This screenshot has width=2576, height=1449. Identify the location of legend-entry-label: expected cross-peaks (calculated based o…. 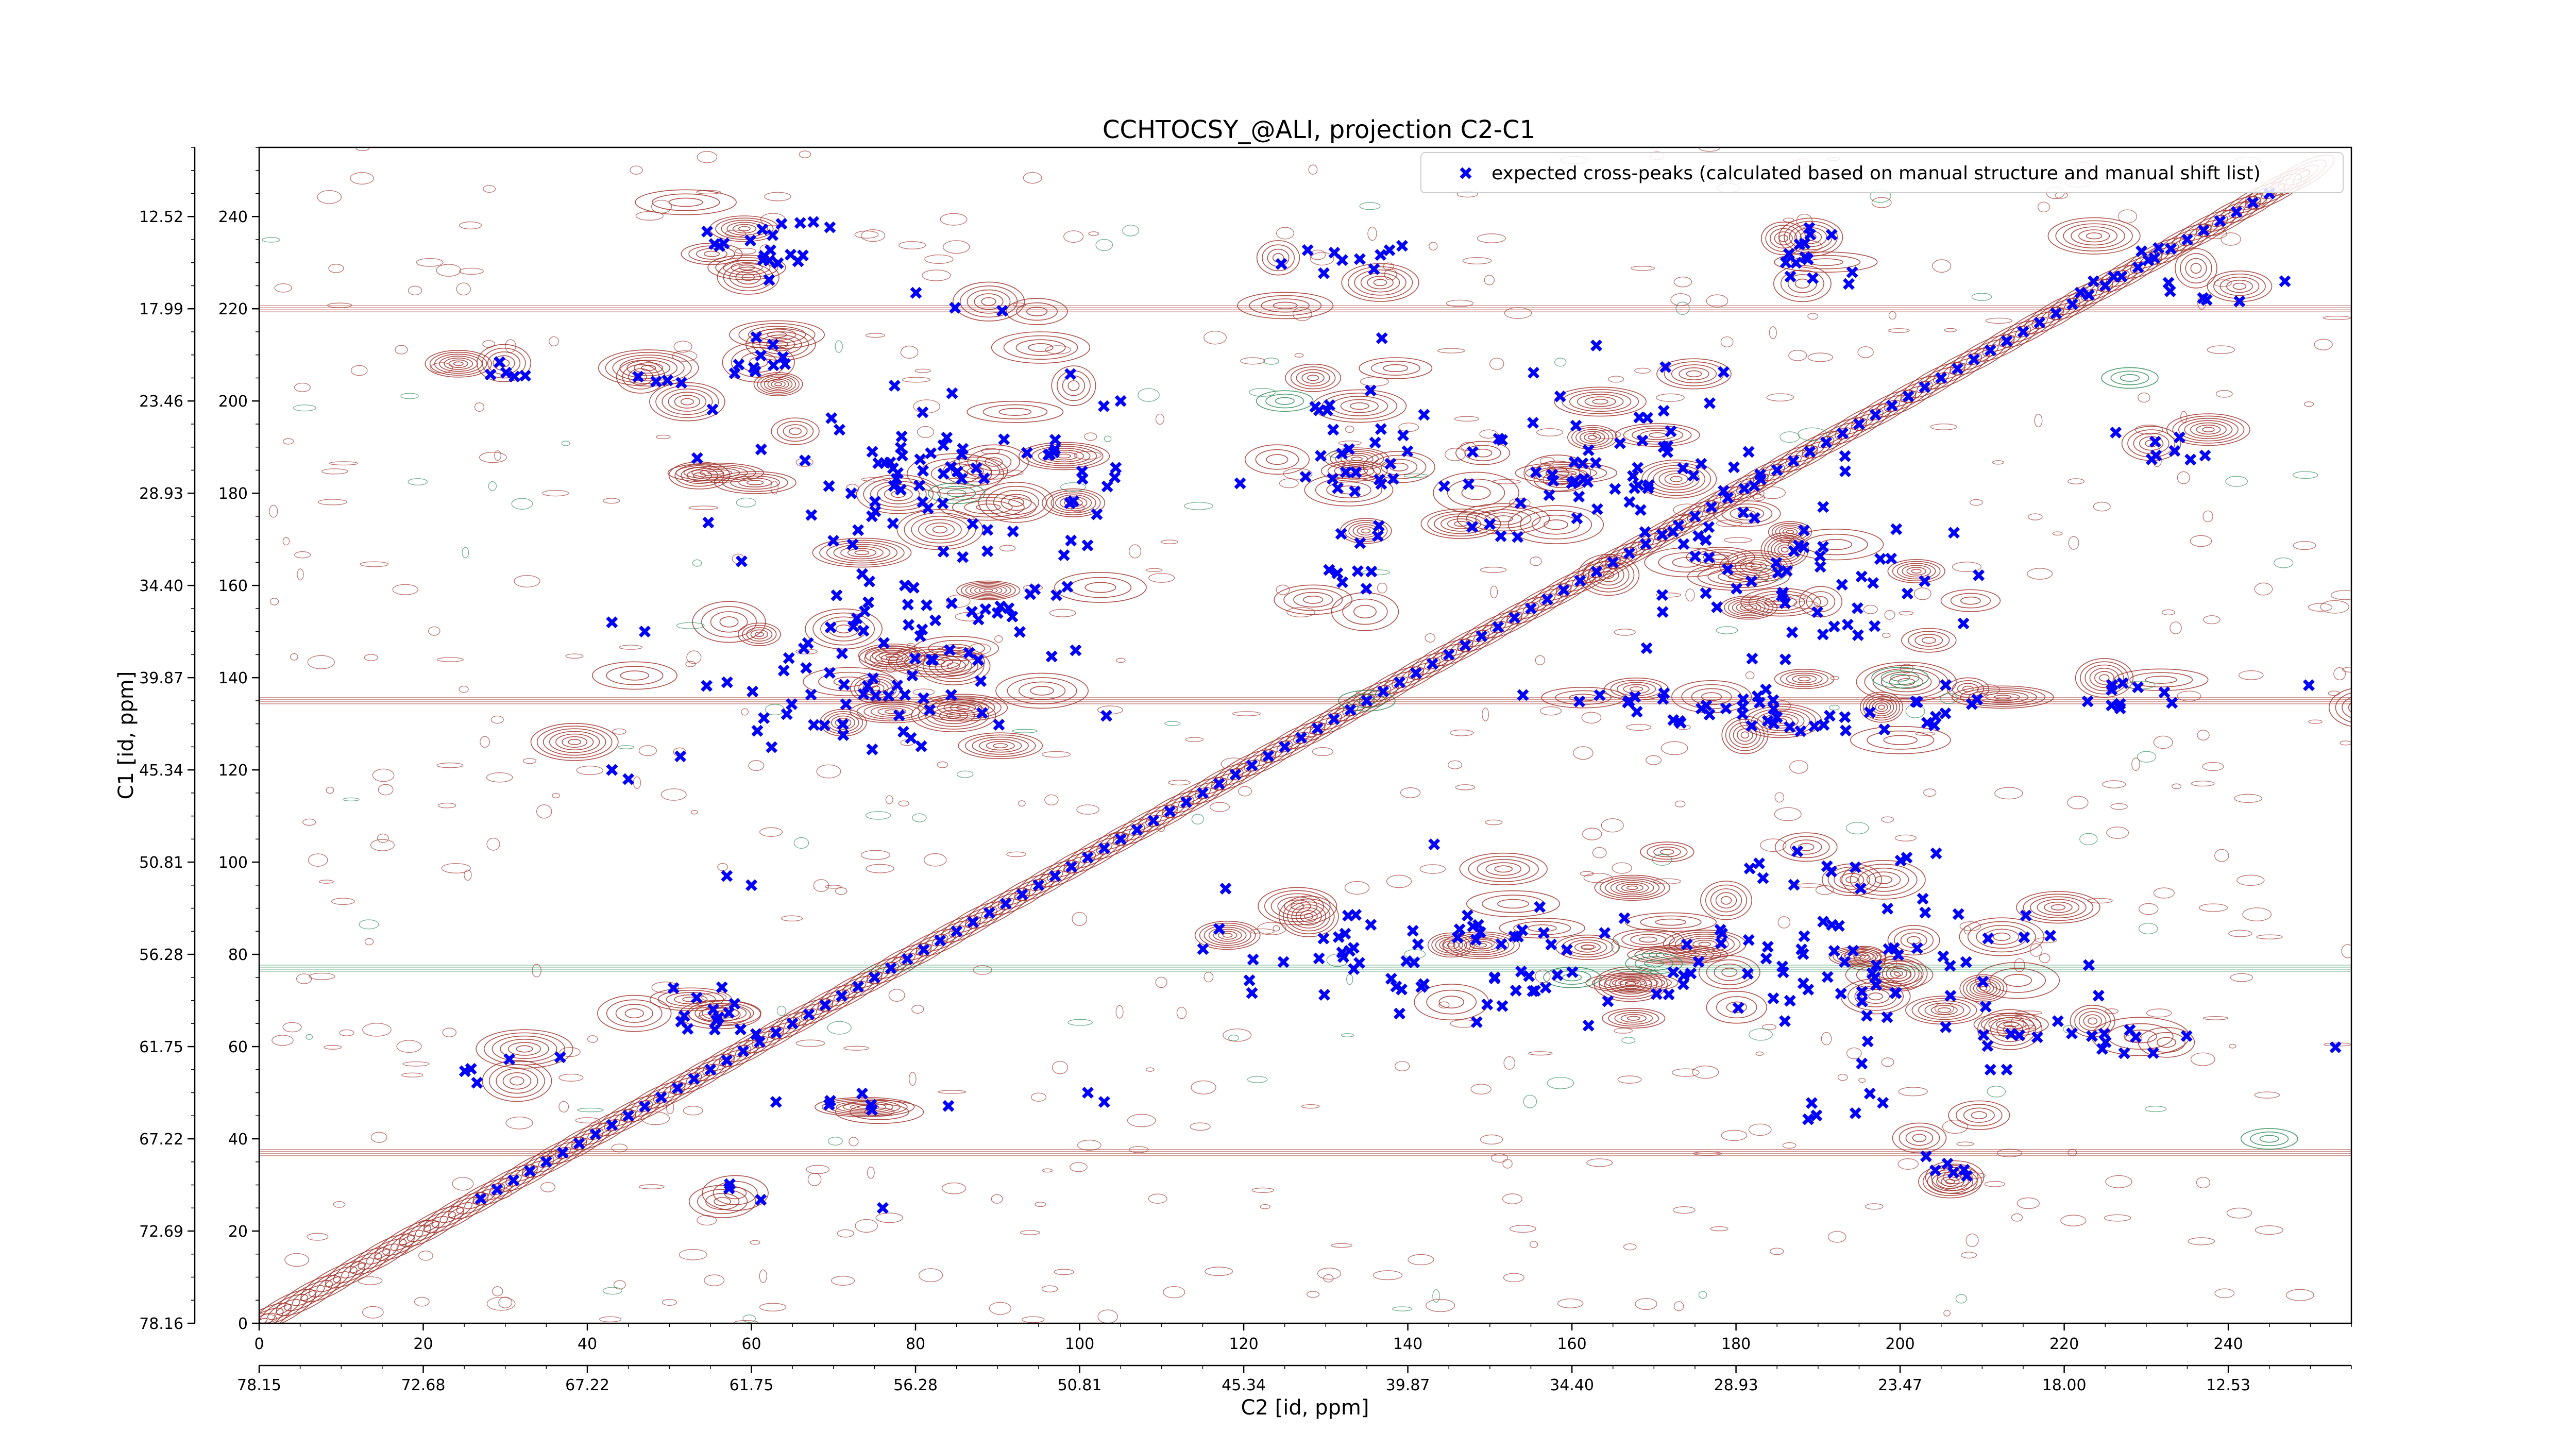
(1877, 173).